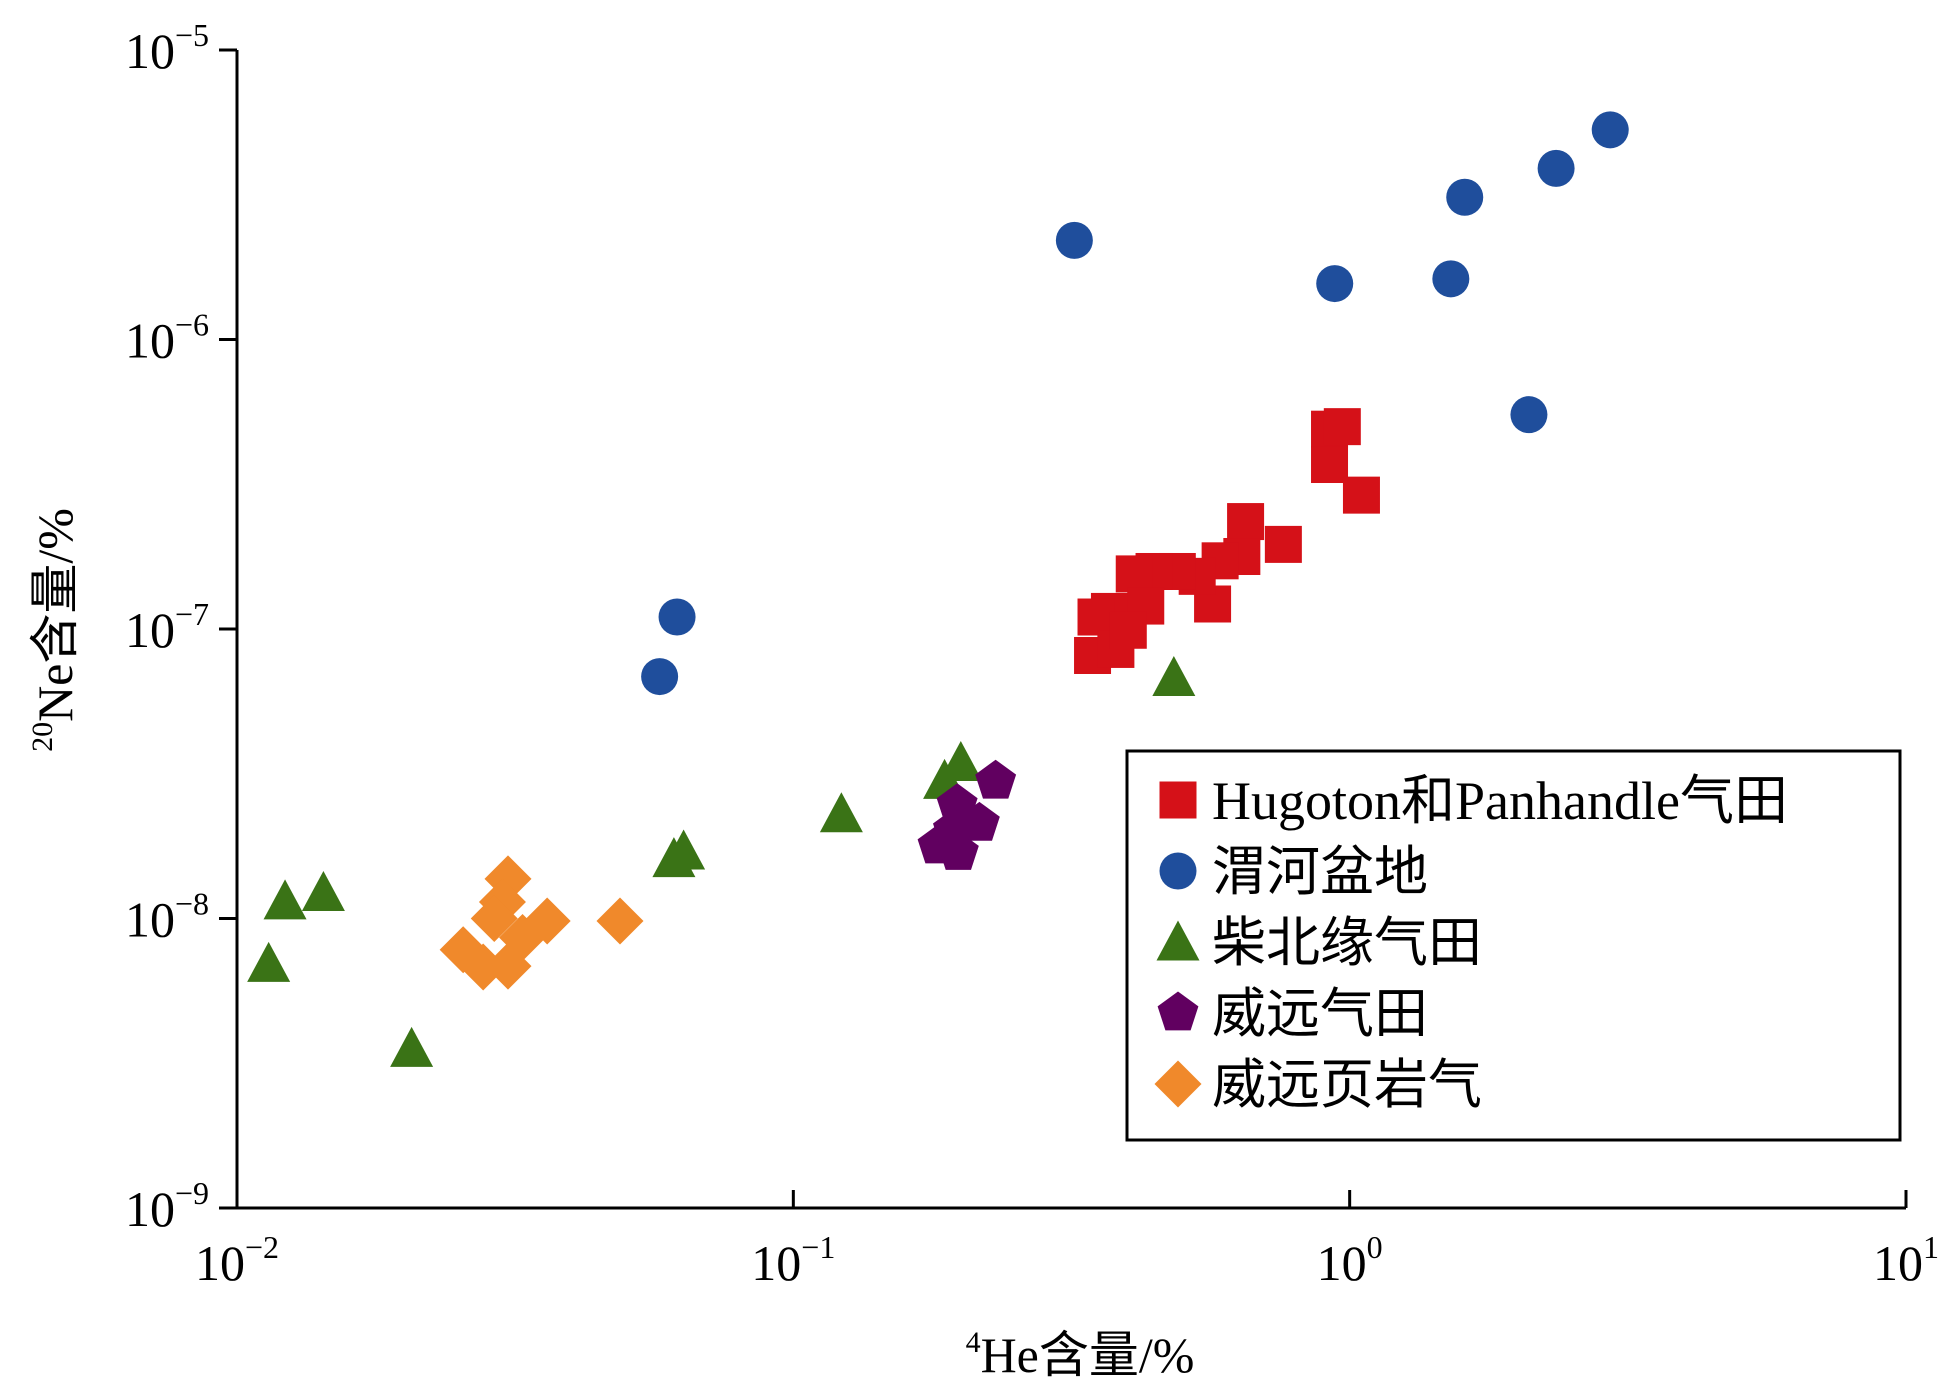 The image size is (1956, 1391). What do you see at coordinates (721, 861) in the screenshot?
I see `series-triangle` at bounding box center [721, 861].